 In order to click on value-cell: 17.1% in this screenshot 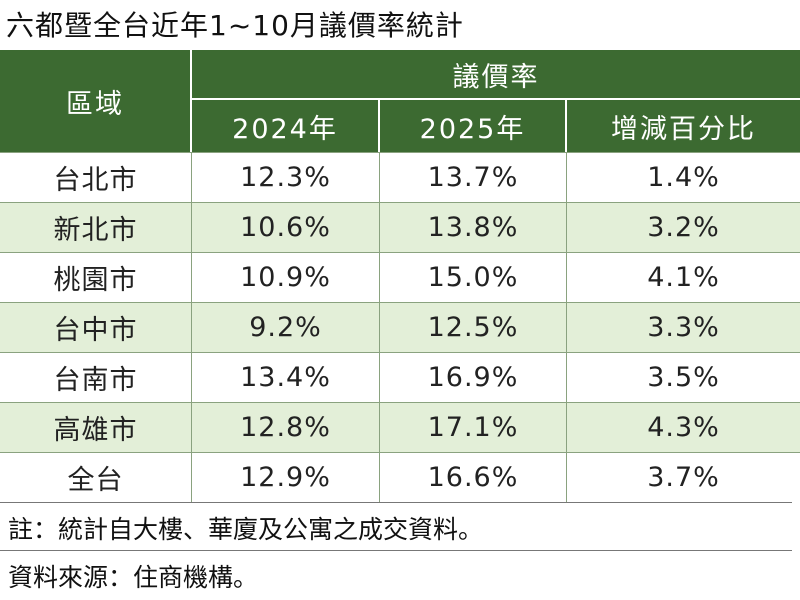, I will do `click(473, 427)`.